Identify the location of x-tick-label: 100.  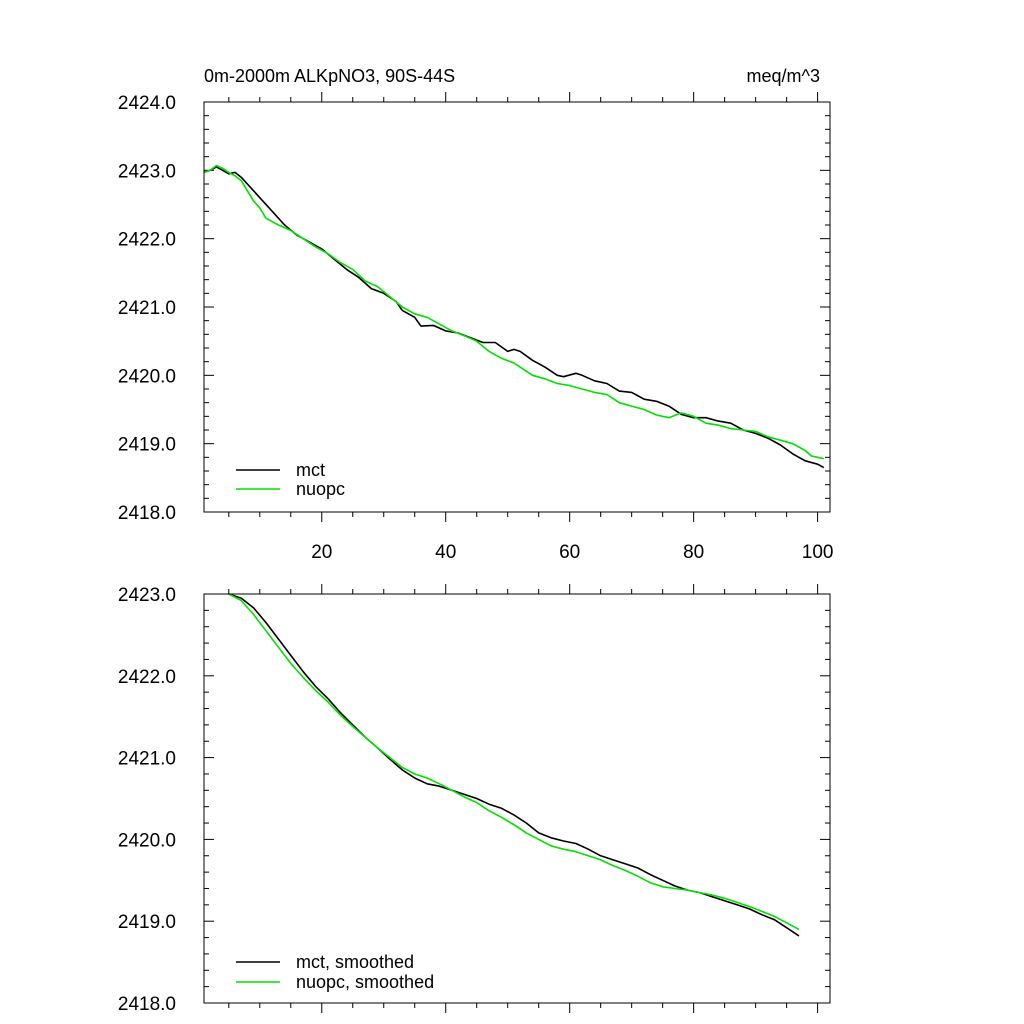
(818, 552).